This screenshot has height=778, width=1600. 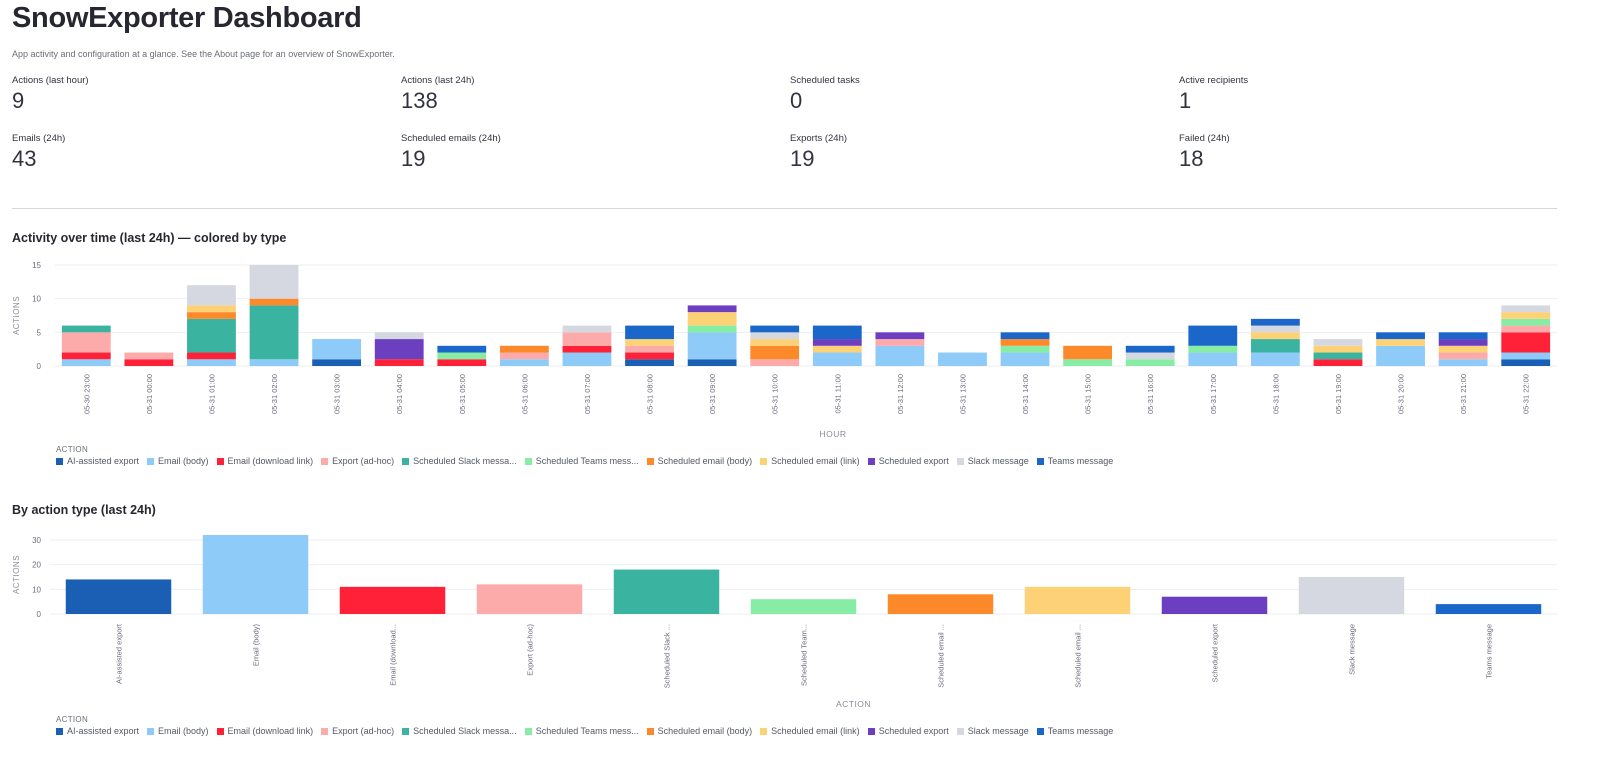 I want to click on x-tick-label: 05-31 10:00, so click(x=775, y=394).